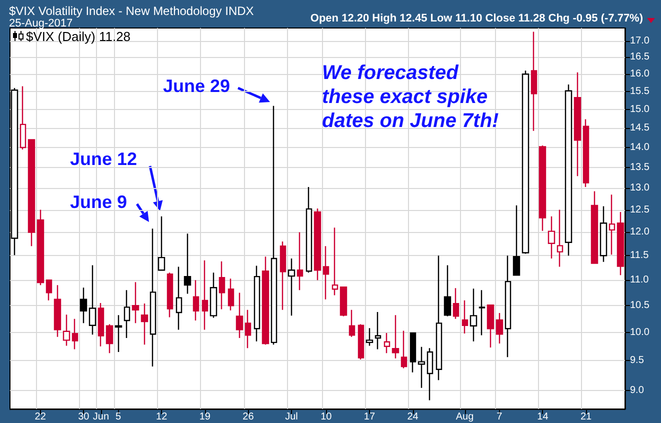  Describe the element at coordinates (499, 417) in the screenshot. I see `x-tick-label: 7` at that location.